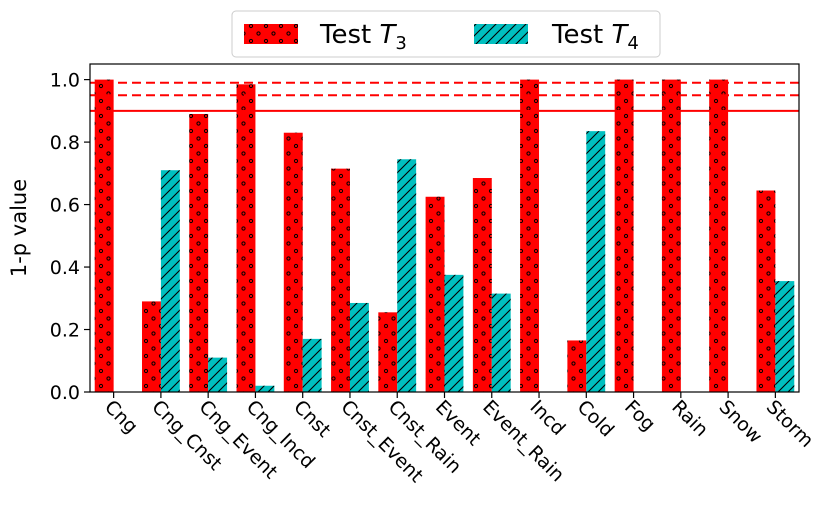  Describe the element at coordinates (65, 206) in the screenshot. I see `y-tick-label: 0.6` at that location.